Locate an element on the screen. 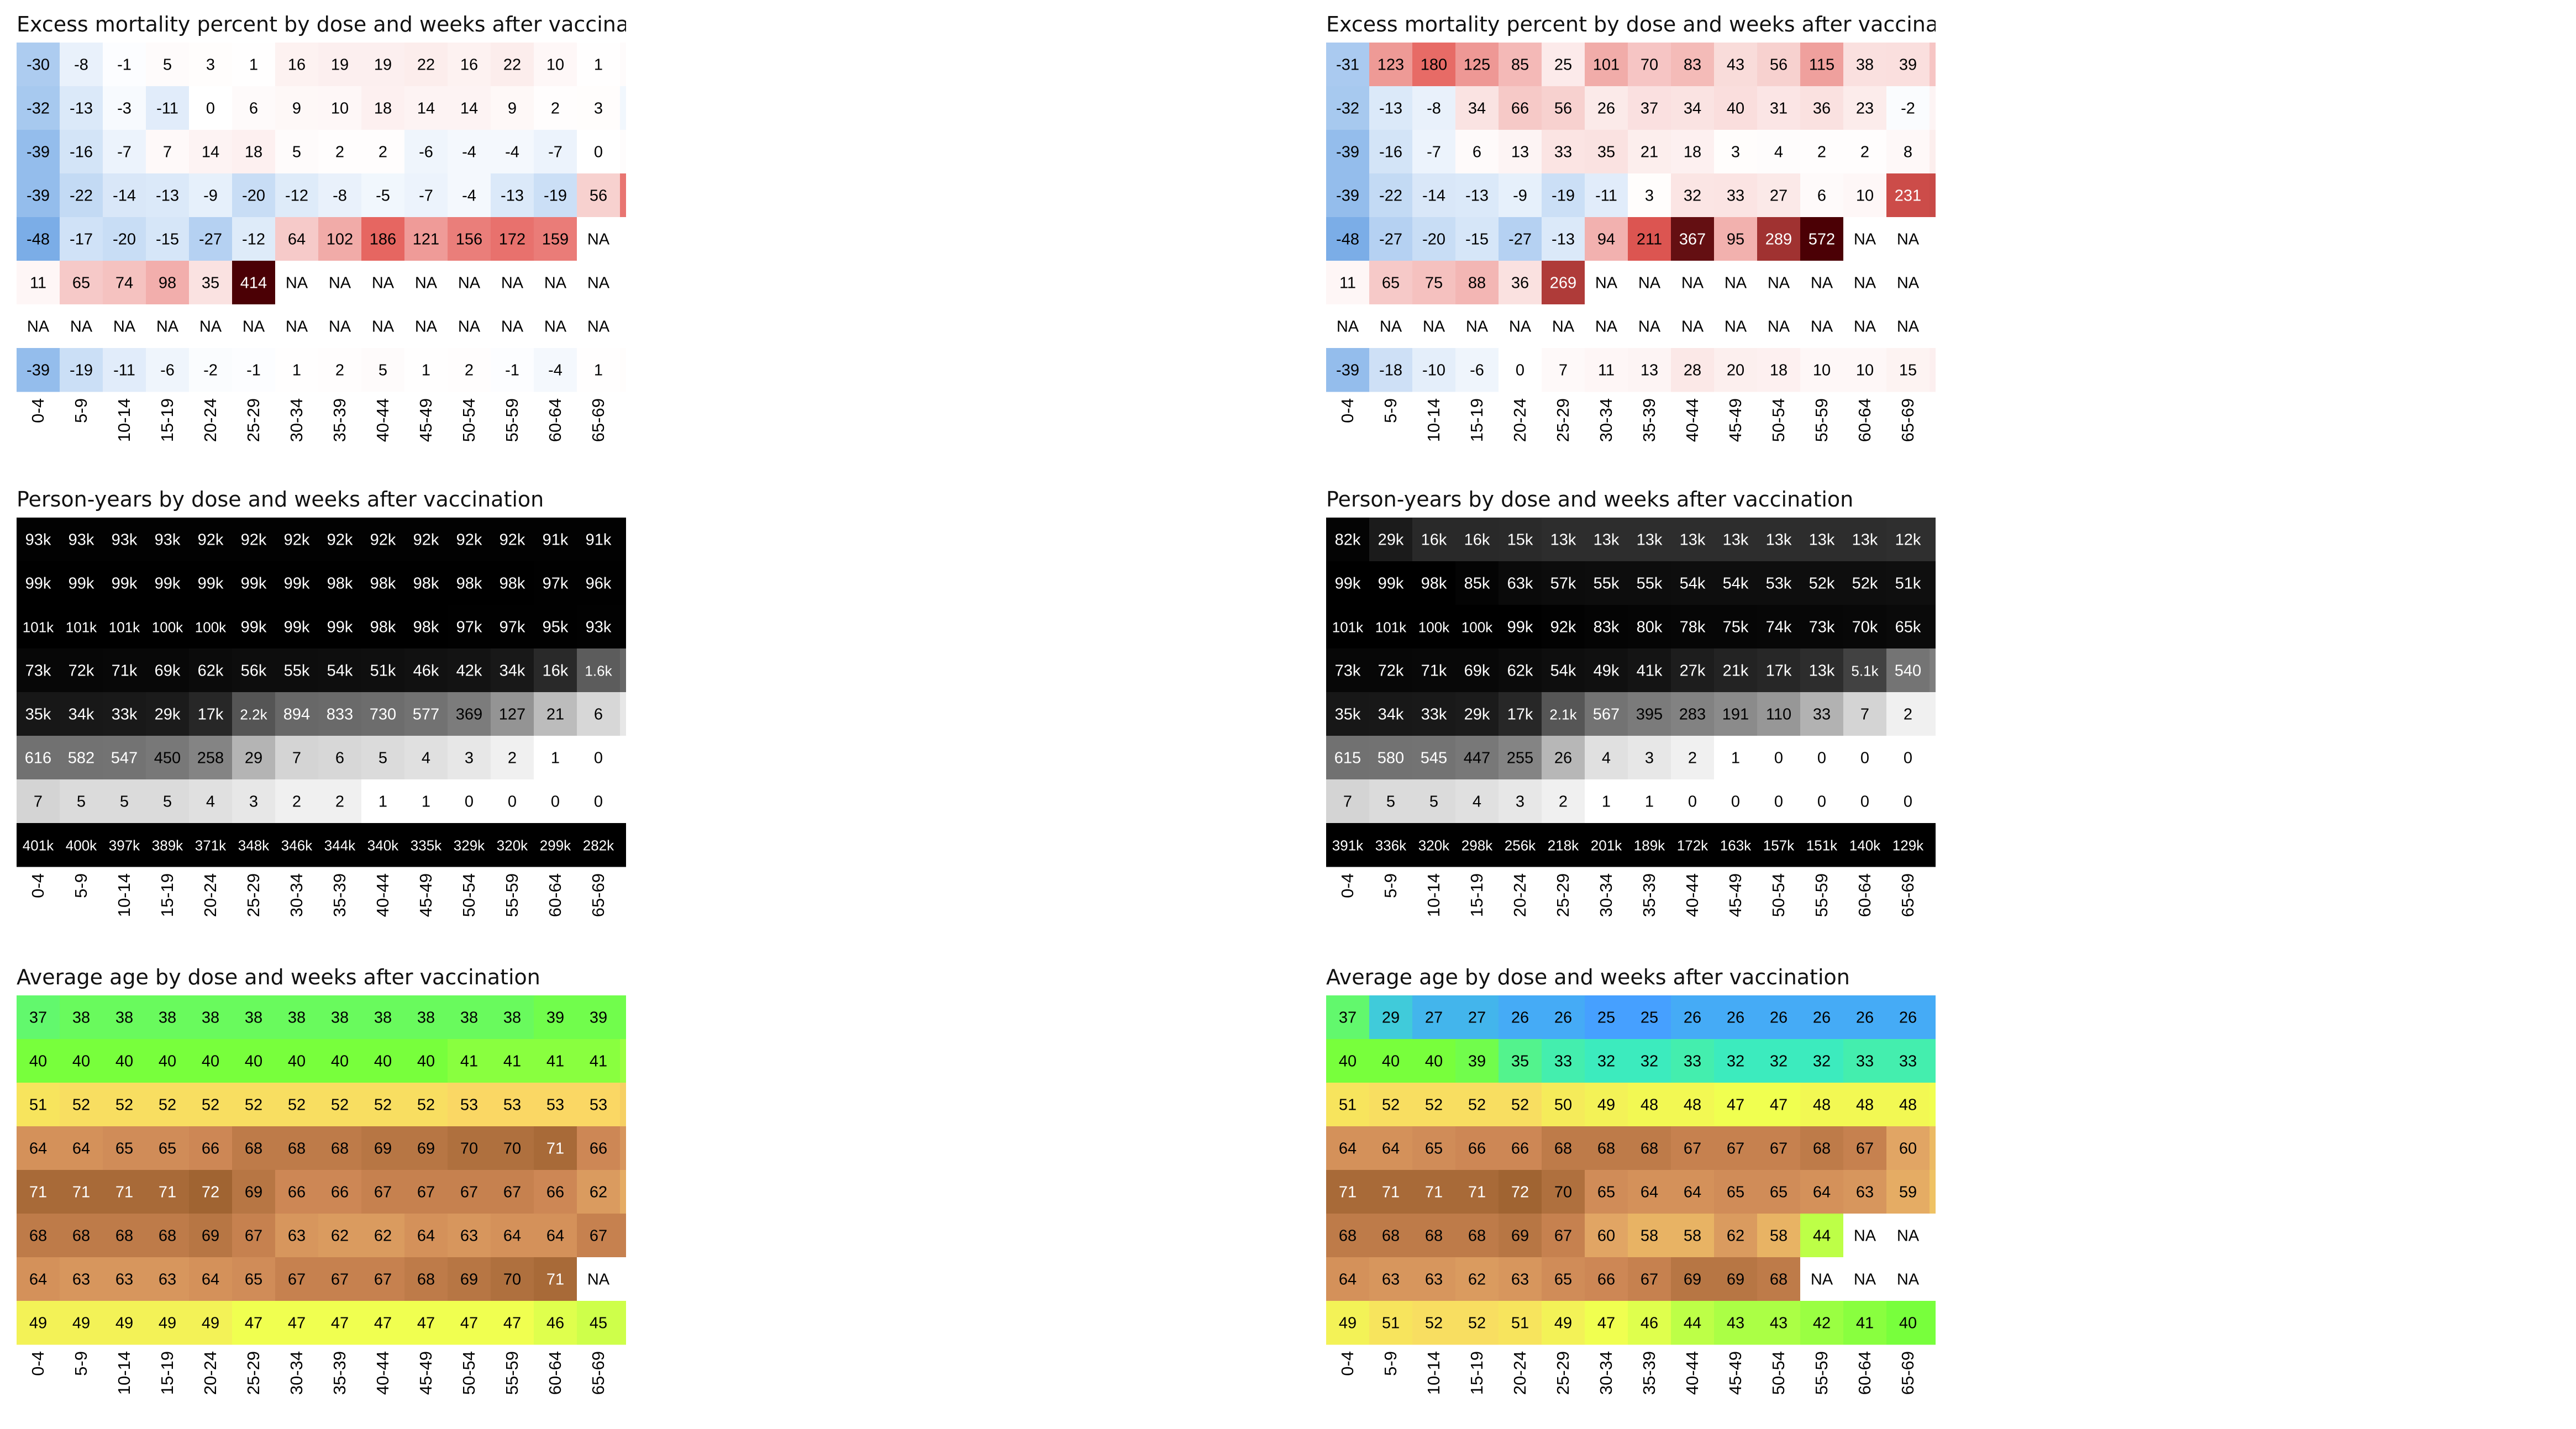  cell-value: 38 is located at coordinates (210, 1018).